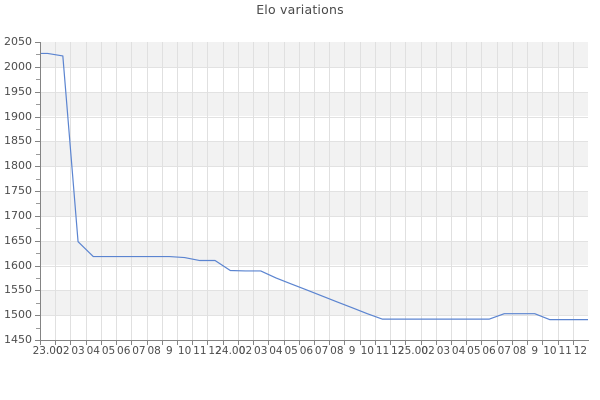 Image resolution: width=600 pixels, height=400 pixels. I want to click on y-tick-label: 1800, so click(18, 165).